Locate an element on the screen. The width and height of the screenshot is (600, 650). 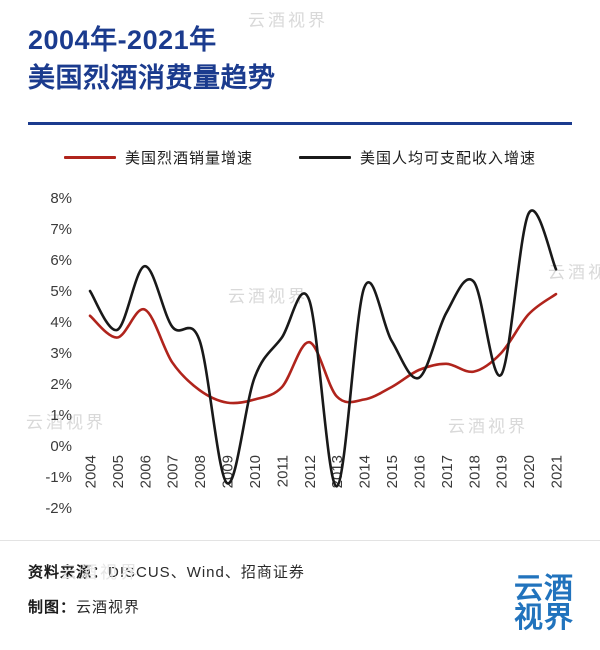
chart-legend: 美国烈酒销量增速 美国人均可支配收入增速 is located at coordinates (300, 157).